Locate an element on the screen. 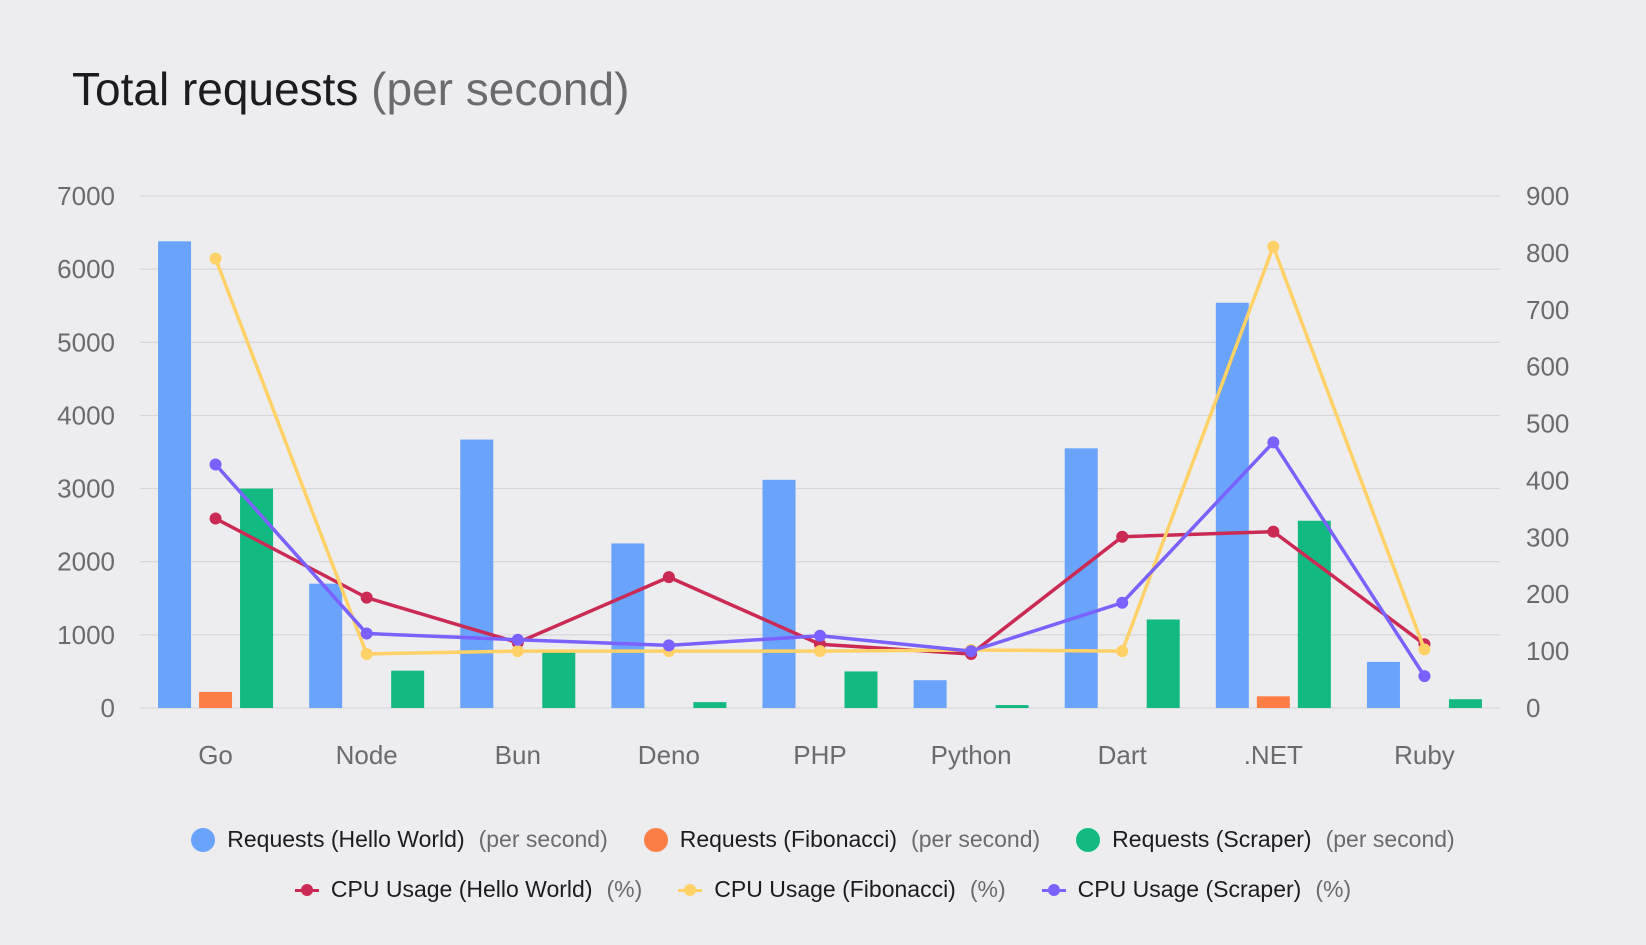 The height and width of the screenshot is (945, 1646). bar-requests-hello-world-net is located at coordinates (1232, 505).